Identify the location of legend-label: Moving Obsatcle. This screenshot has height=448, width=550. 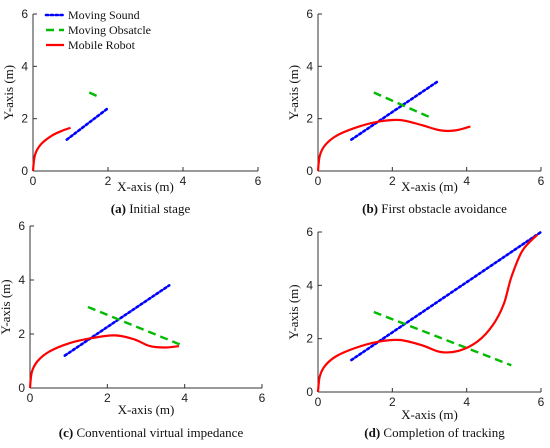
(109, 30).